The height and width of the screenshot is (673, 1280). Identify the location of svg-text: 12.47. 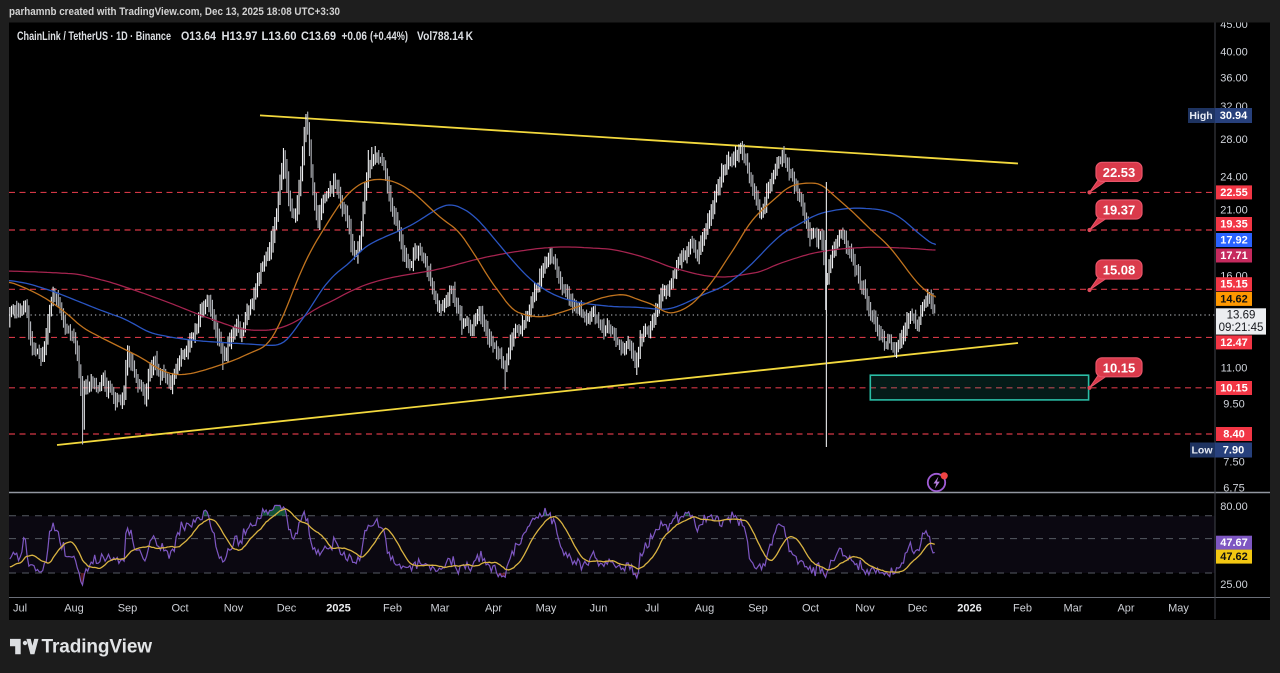
(1234, 343).